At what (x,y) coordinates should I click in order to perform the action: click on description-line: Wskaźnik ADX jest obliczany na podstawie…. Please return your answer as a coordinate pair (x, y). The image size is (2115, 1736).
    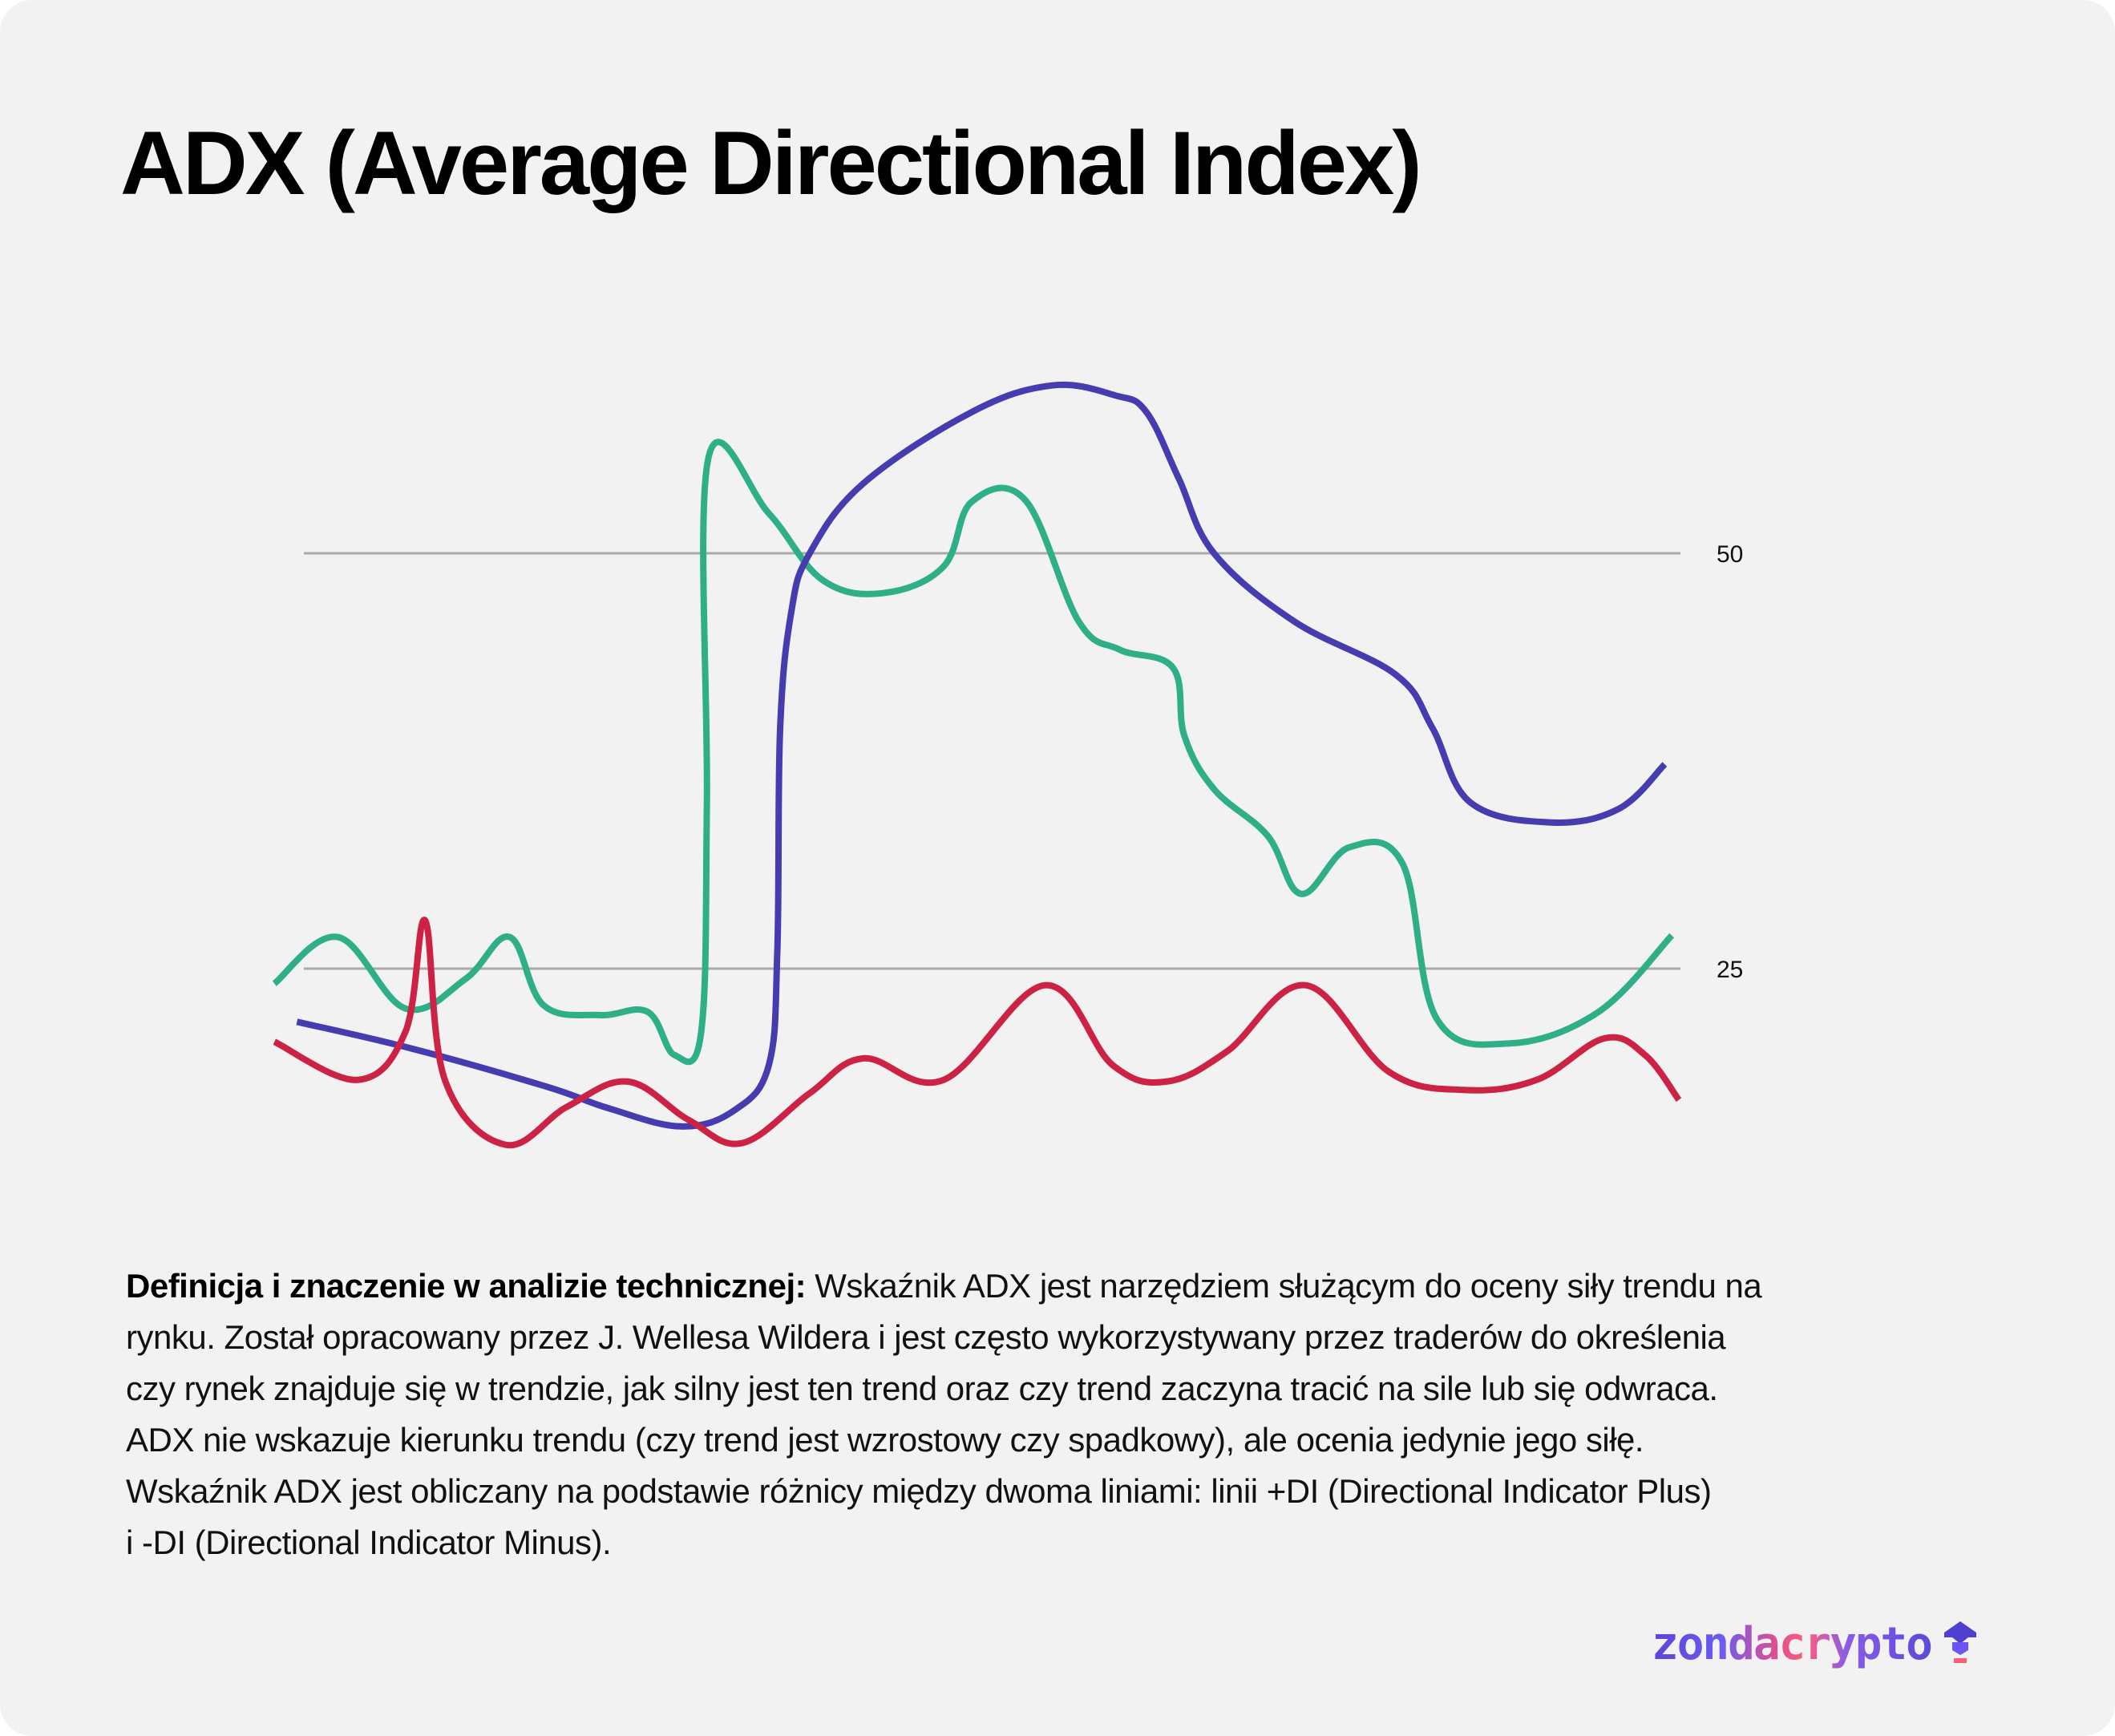
    Looking at the image, I should click on (919, 1491).